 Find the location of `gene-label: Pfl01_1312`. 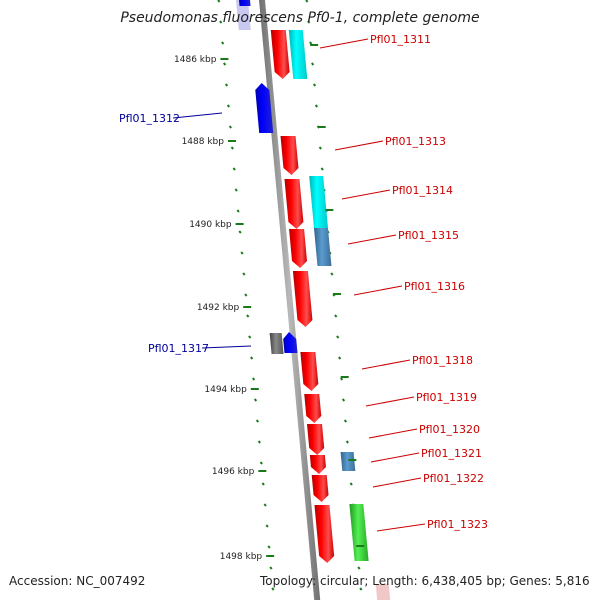

gene-label: Pfl01_1312 is located at coordinates (149, 118).